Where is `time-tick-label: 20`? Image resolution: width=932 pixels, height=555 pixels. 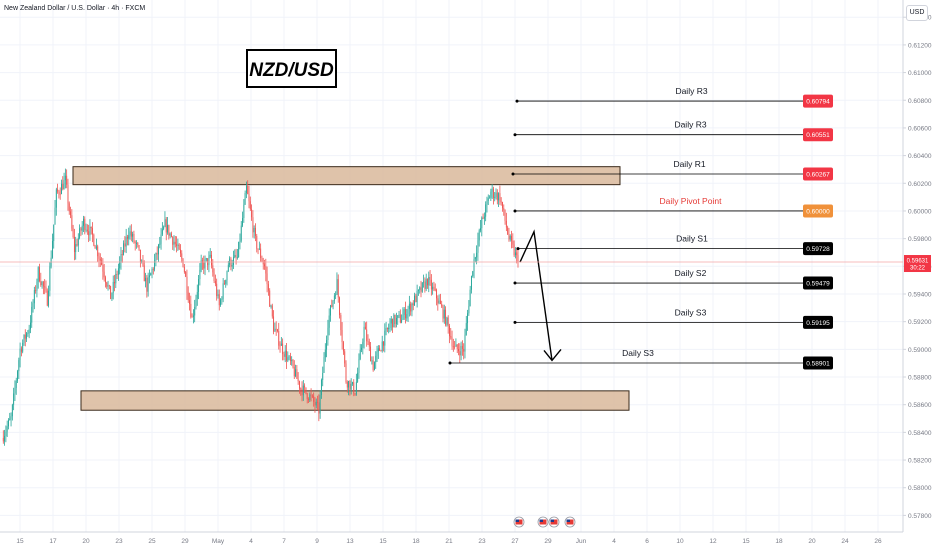 time-tick-label: 20 is located at coordinates (812, 541).